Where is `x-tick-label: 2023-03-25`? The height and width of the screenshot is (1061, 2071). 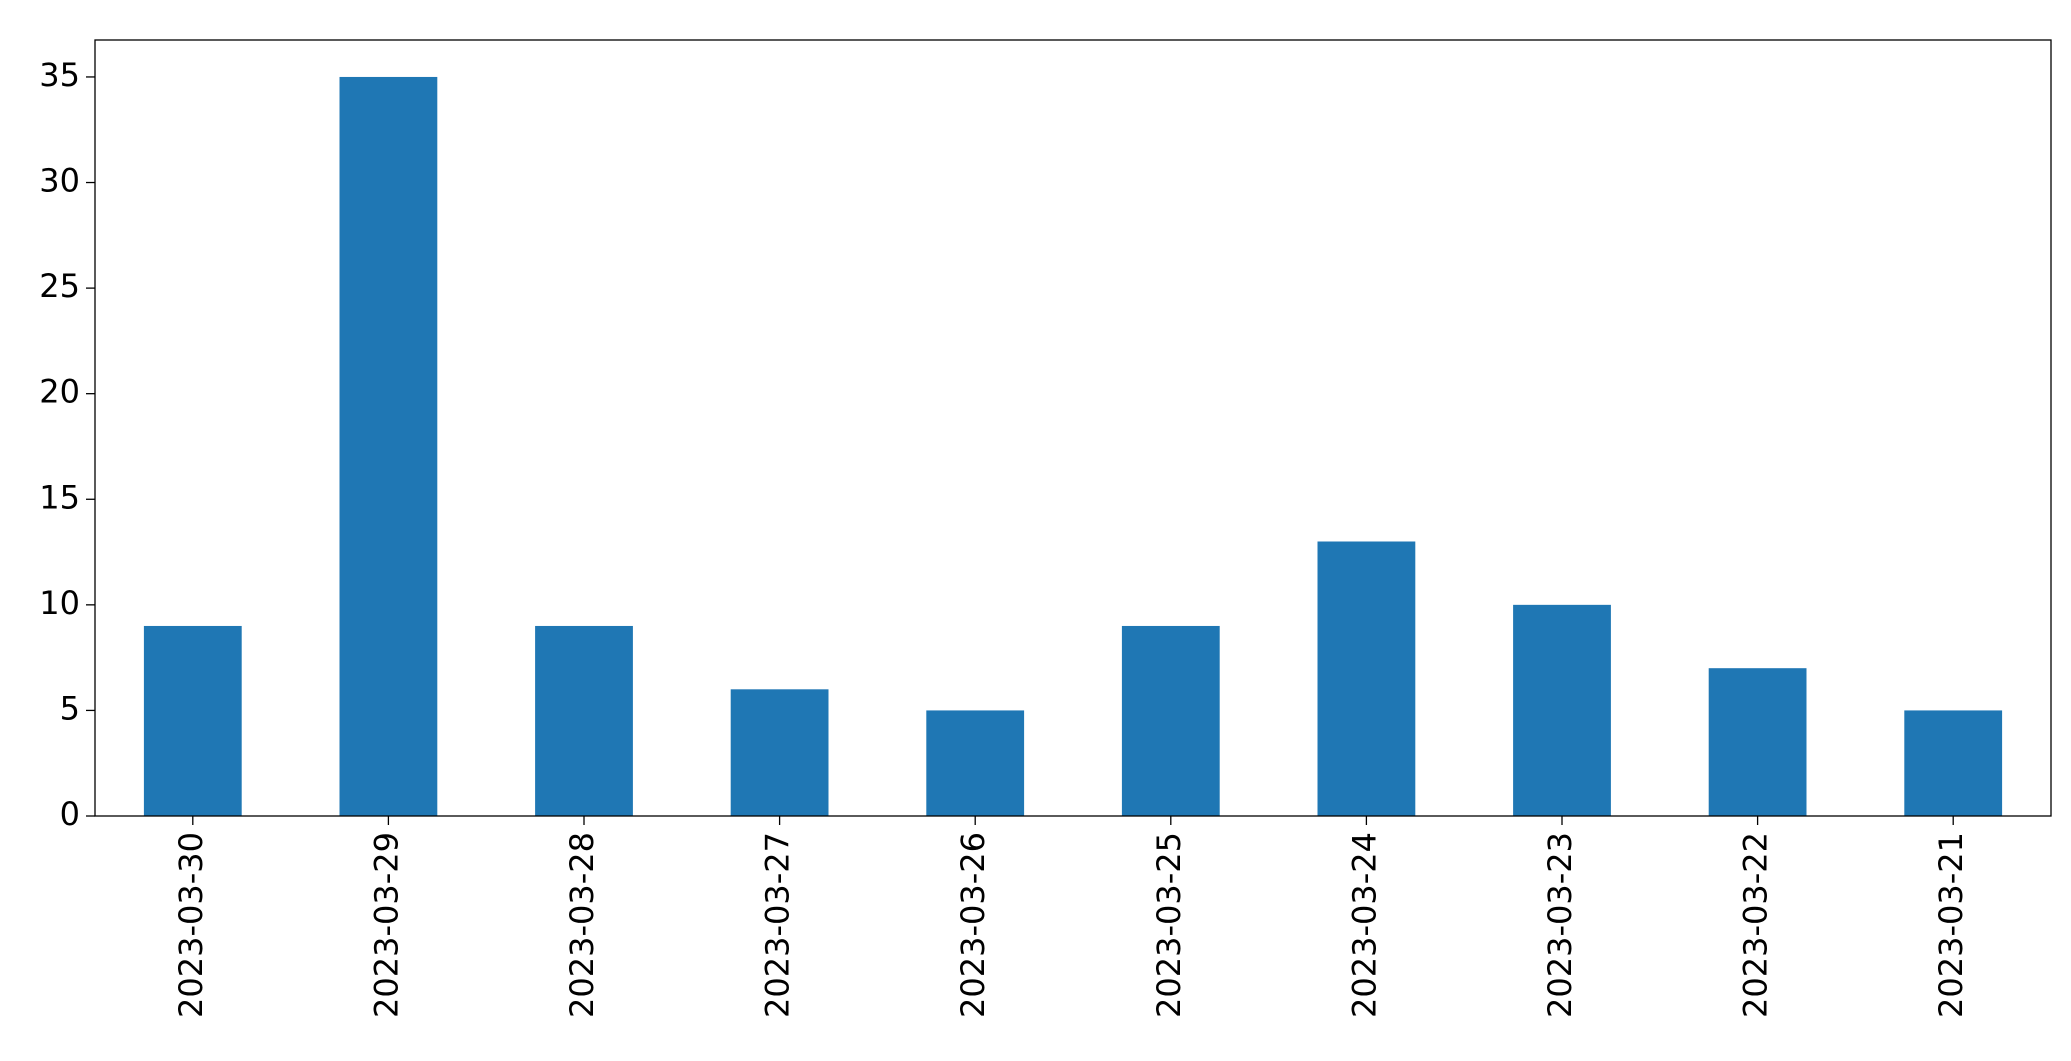 x-tick-label: 2023-03-25 is located at coordinates (1169, 925).